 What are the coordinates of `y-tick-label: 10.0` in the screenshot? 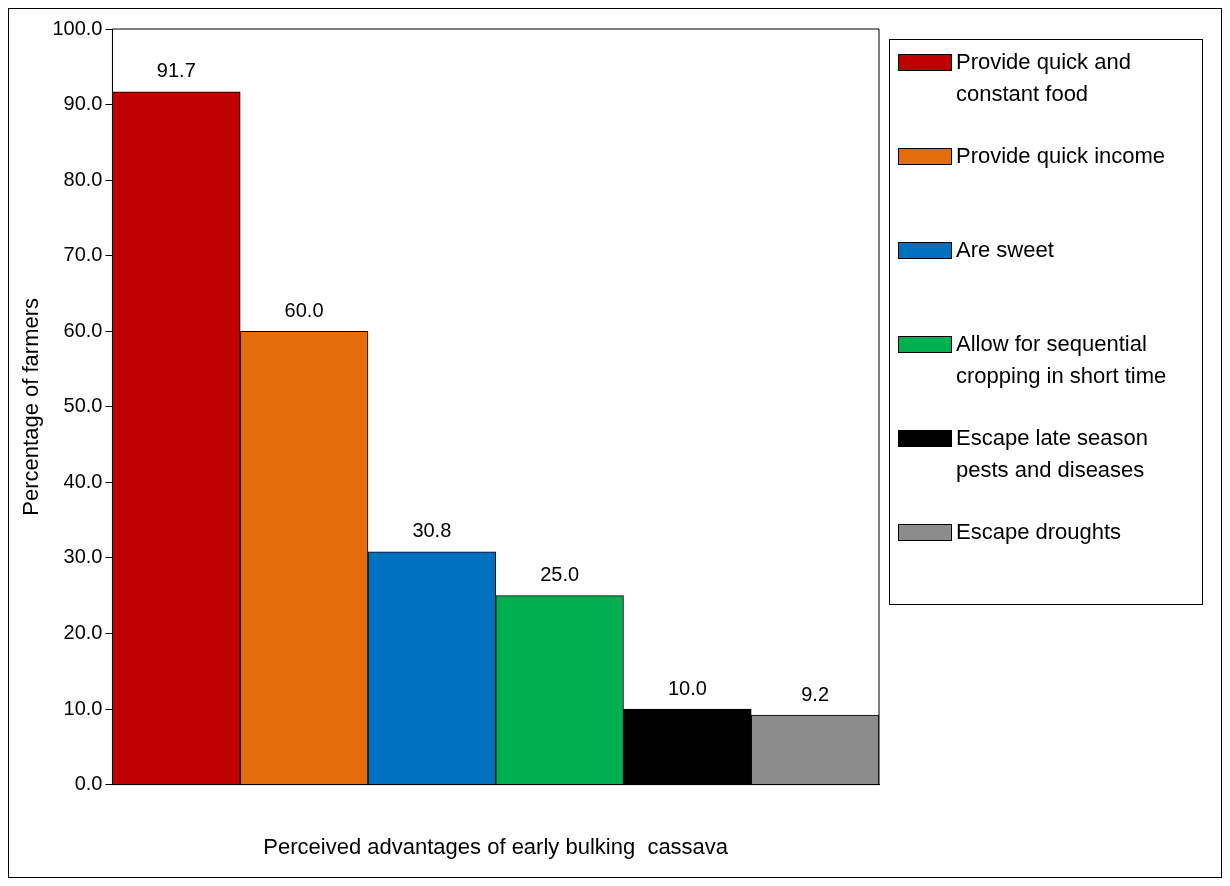 It's located at (83, 707).